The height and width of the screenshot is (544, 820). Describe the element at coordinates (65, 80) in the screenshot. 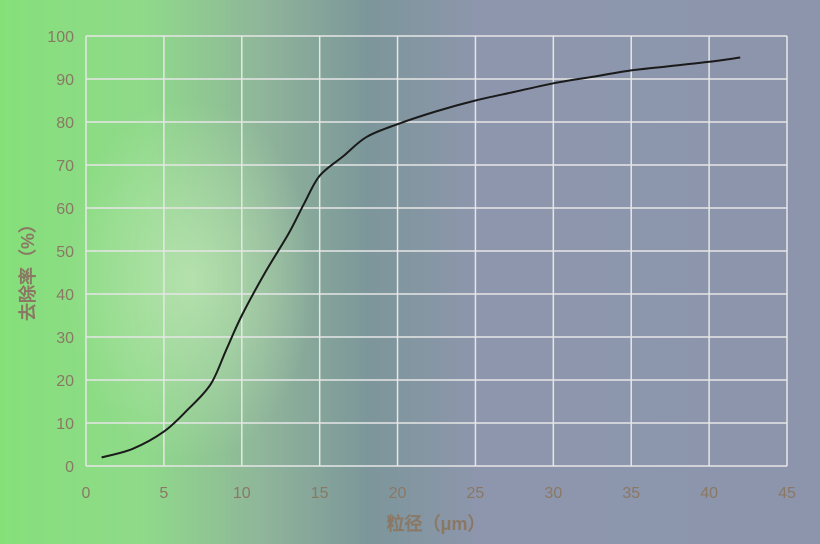

I see `y-tick-label: 90` at that location.